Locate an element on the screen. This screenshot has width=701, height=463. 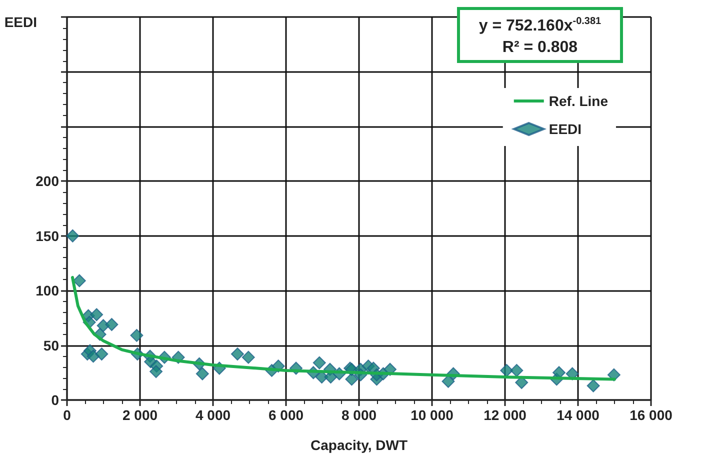
x-tick-label: 8 000 is located at coordinates (359, 415).